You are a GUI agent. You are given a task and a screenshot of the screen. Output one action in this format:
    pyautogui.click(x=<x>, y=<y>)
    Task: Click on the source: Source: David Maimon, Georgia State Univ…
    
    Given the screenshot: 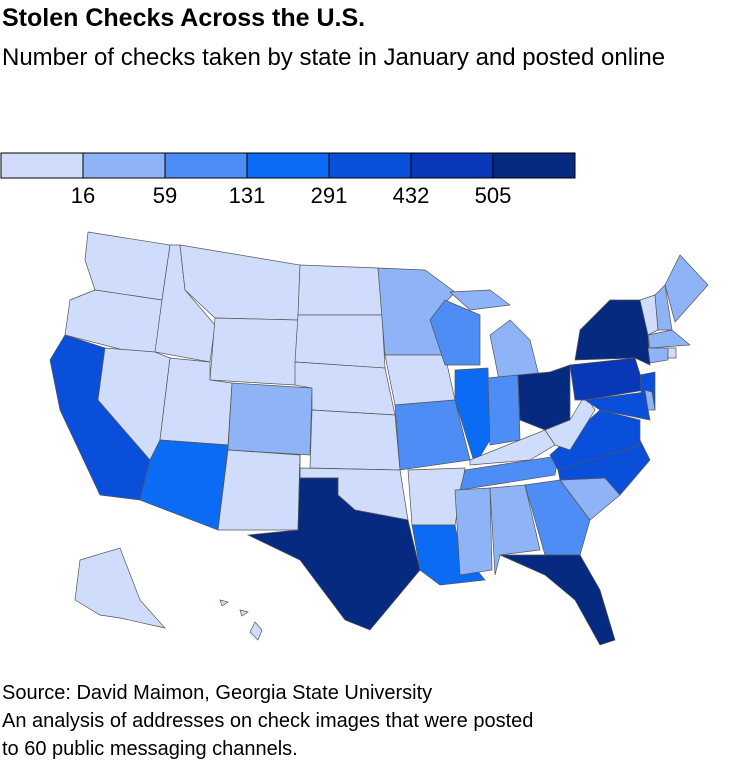 What is the action you would take?
    pyautogui.click(x=217, y=693)
    